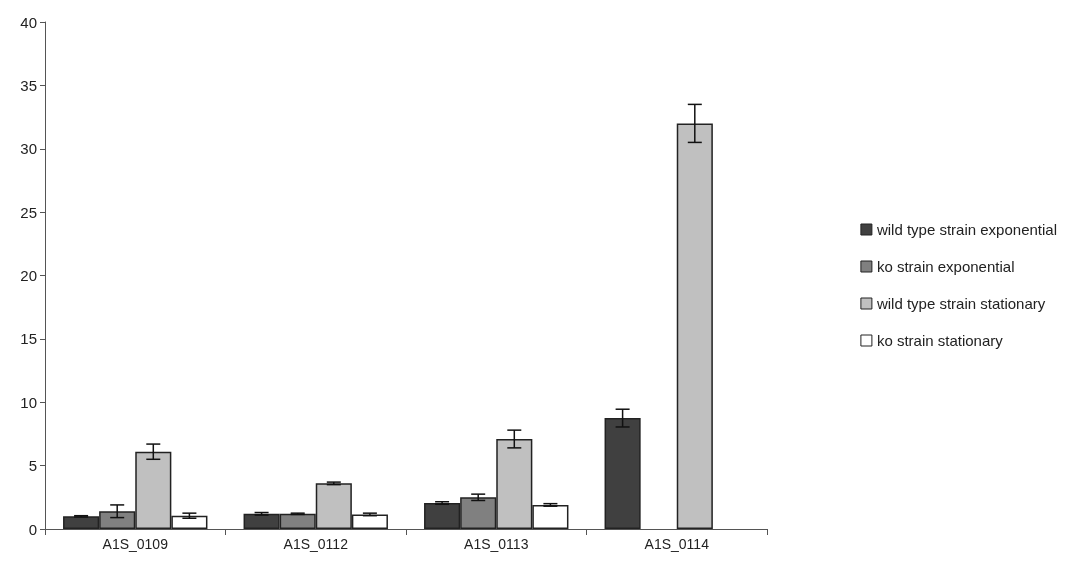  What do you see at coordinates (32, 466) in the screenshot?
I see `y-tick-label: 5` at bounding box center [32, 466].